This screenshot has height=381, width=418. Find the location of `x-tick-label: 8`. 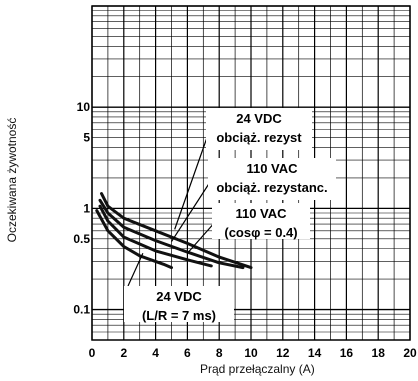

x-tick-label: 8 is located at coordinates (219, 353).